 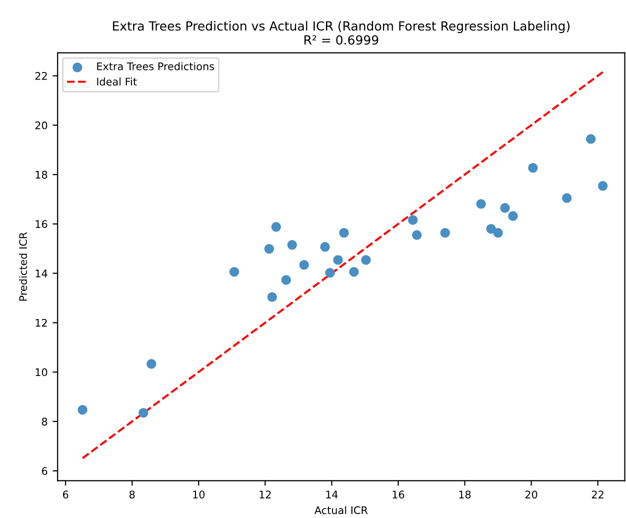 I want to click on x-tick-label: 12, so click(x=265, y=494).